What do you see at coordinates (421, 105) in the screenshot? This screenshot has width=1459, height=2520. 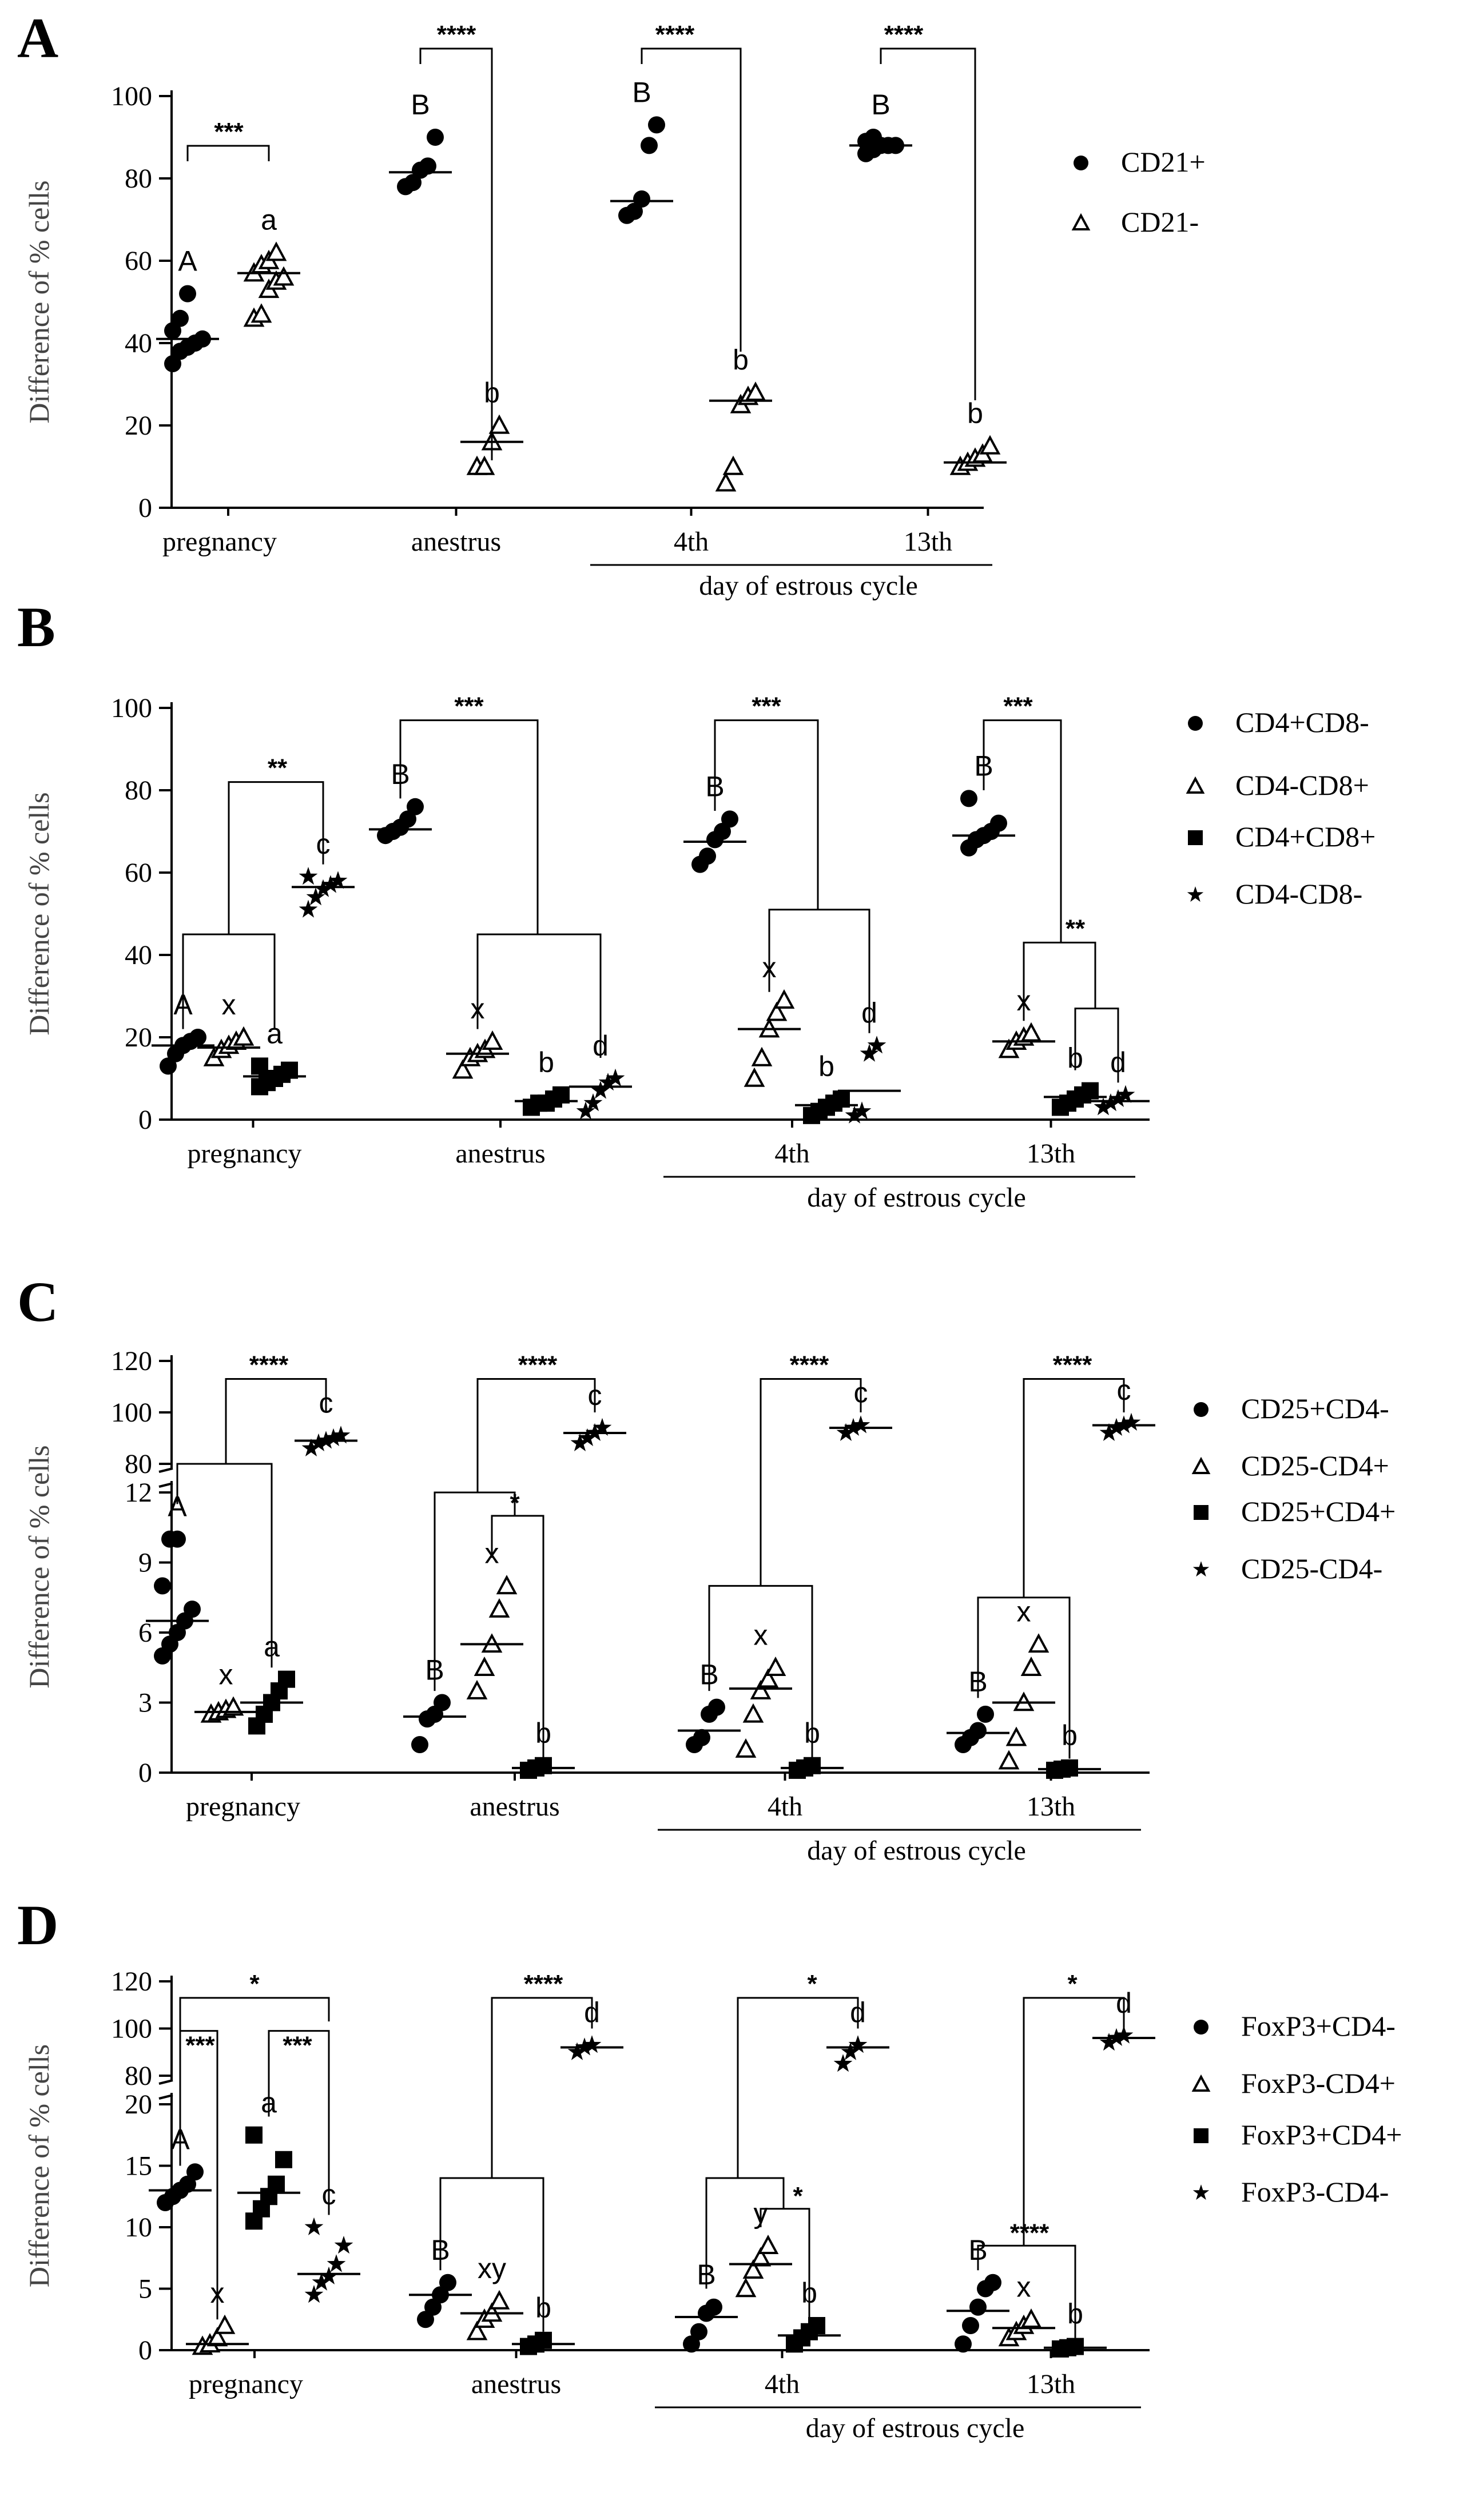 I see `group-letter: B` at bounding box center [421, 105].